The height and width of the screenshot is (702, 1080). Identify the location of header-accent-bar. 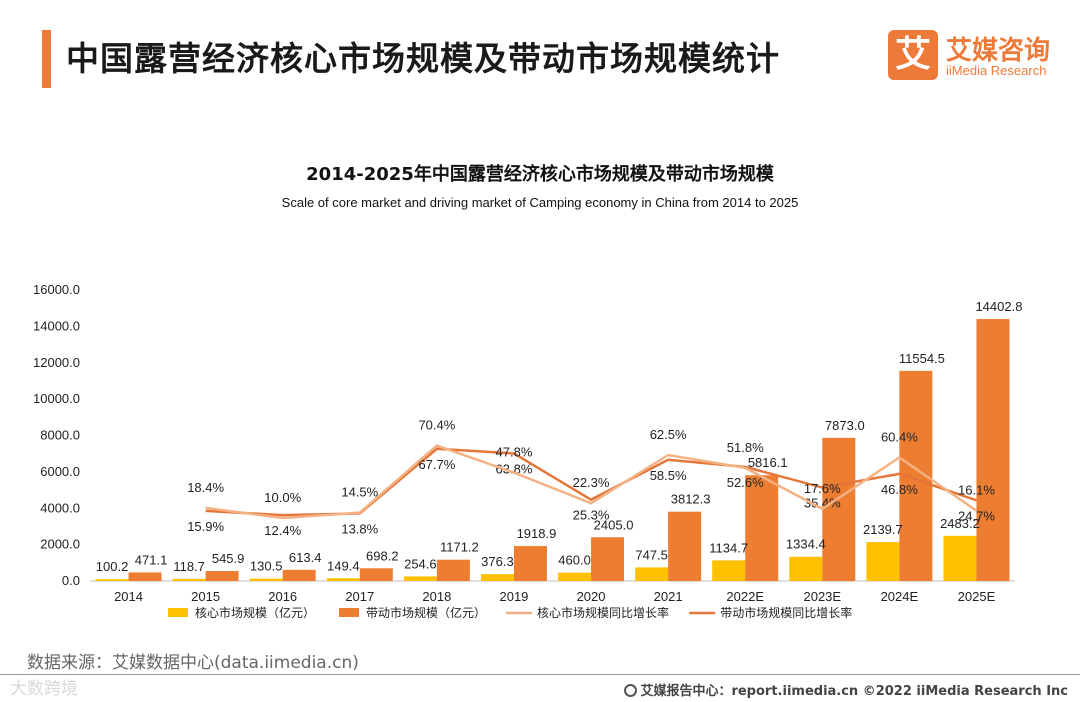
(46, 59).